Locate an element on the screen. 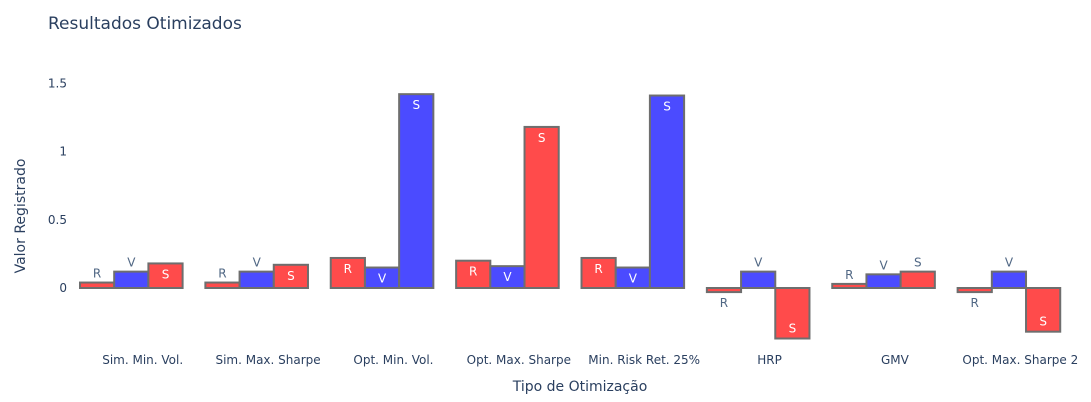 This screenshot has width=1091, height=402. x-tick-label: Opt. Max. Sharpe is located at coordinates (519, 360).